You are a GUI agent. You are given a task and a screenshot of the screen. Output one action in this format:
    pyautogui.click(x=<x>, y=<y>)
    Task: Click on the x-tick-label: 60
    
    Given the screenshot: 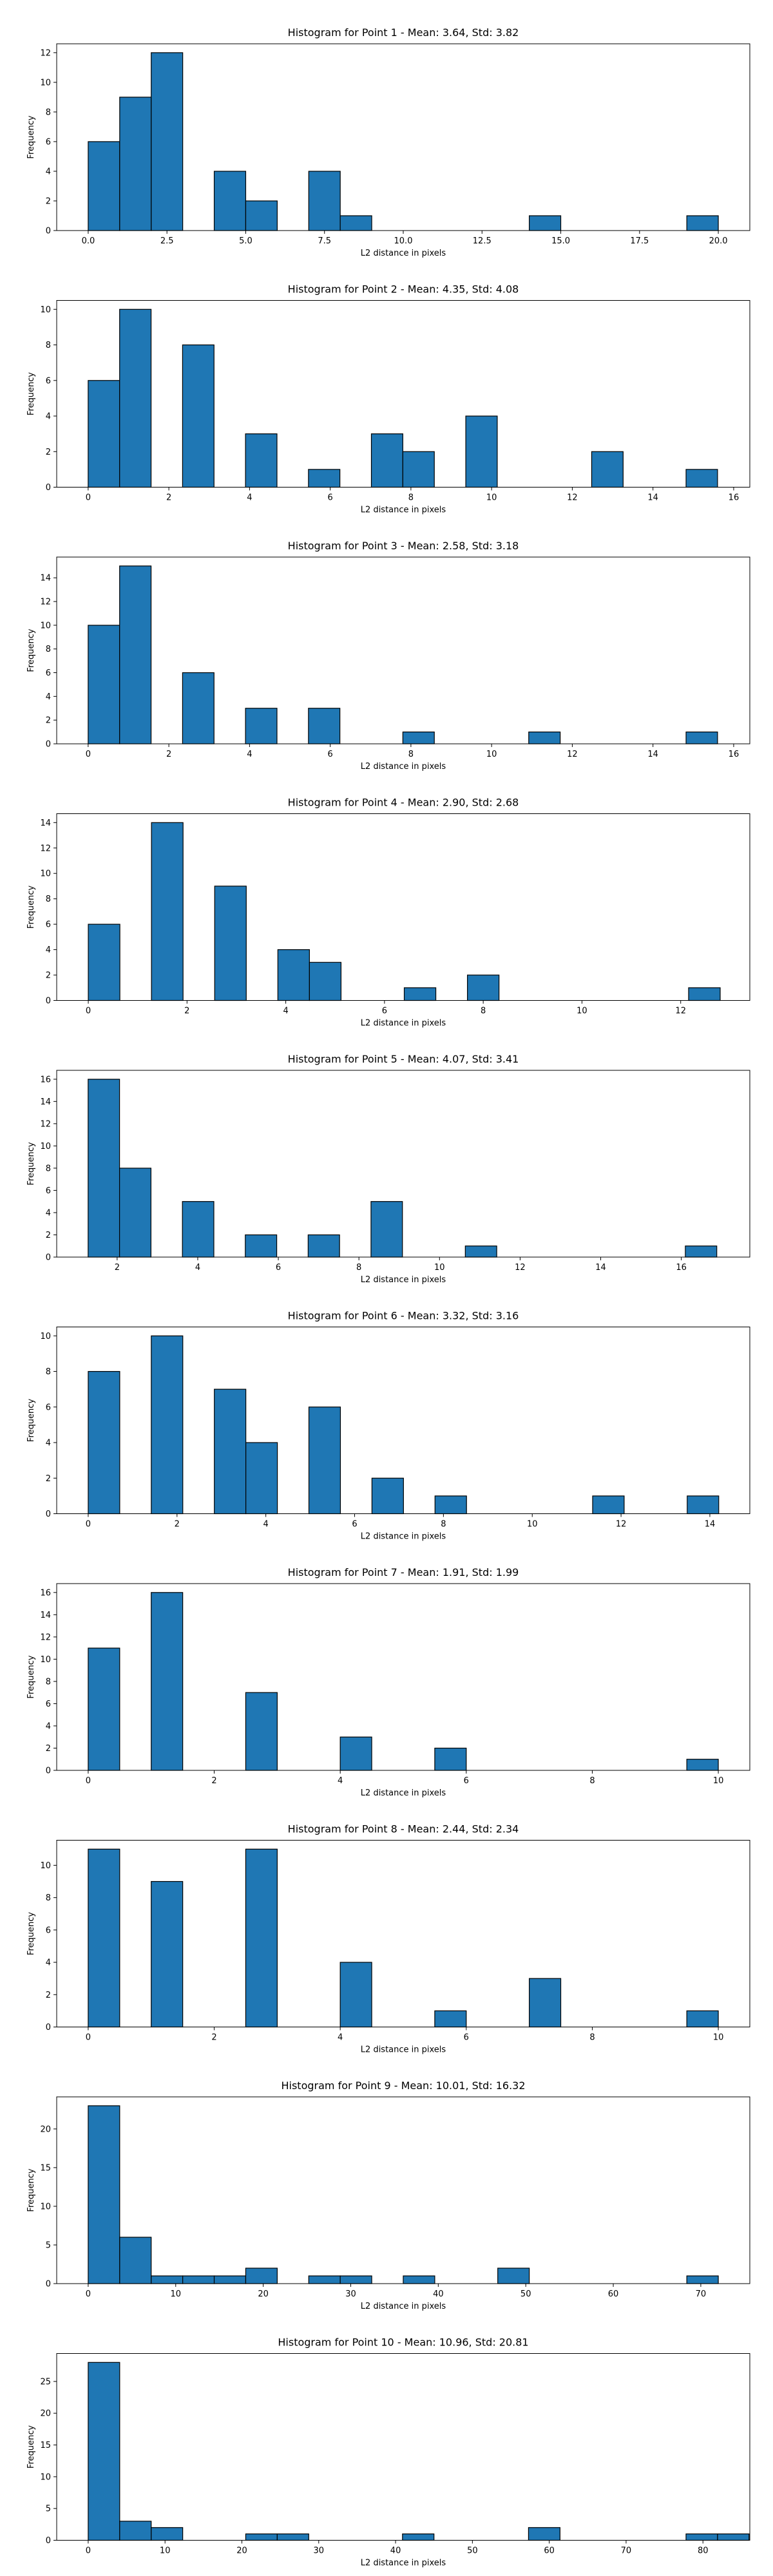 What is the action you would take?
    pyautogui.click(x=613, y=2294)
    